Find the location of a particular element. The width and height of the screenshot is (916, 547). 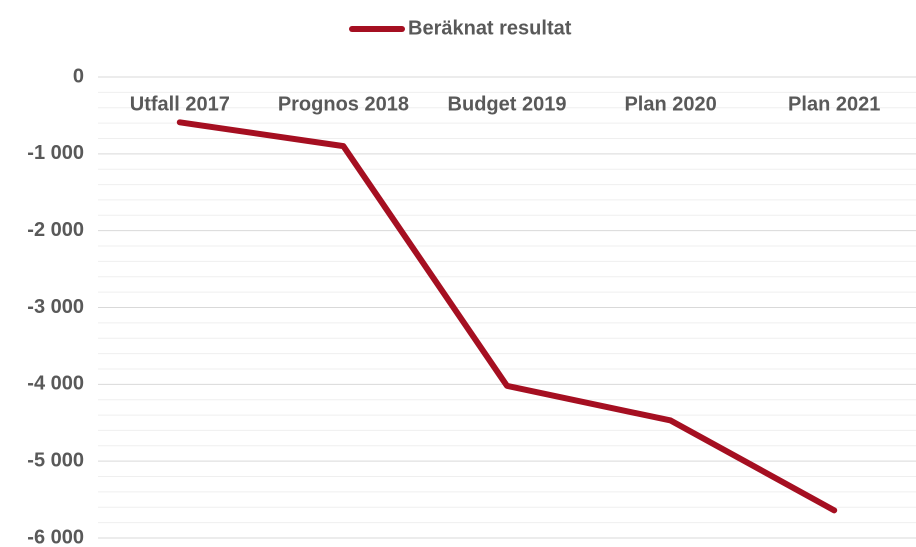

y-tick-label: -4 000 is located at coordinates (55, 384).